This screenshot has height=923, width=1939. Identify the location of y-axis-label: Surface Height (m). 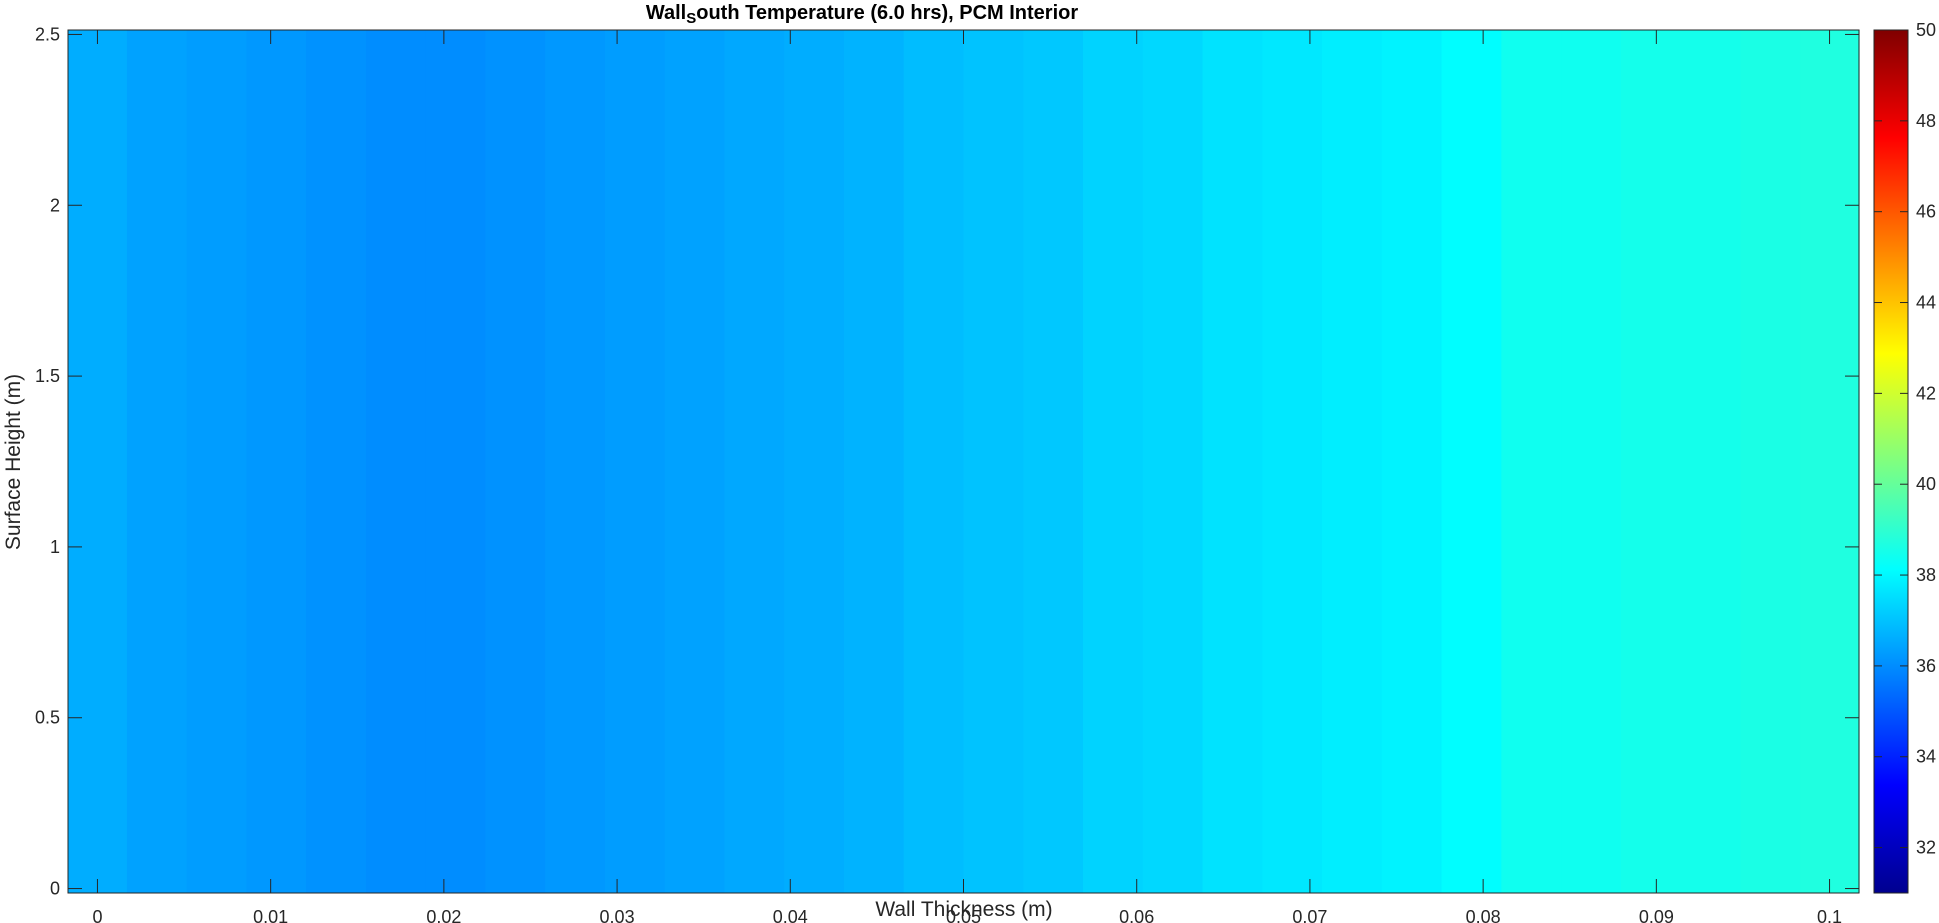
(13, 462).